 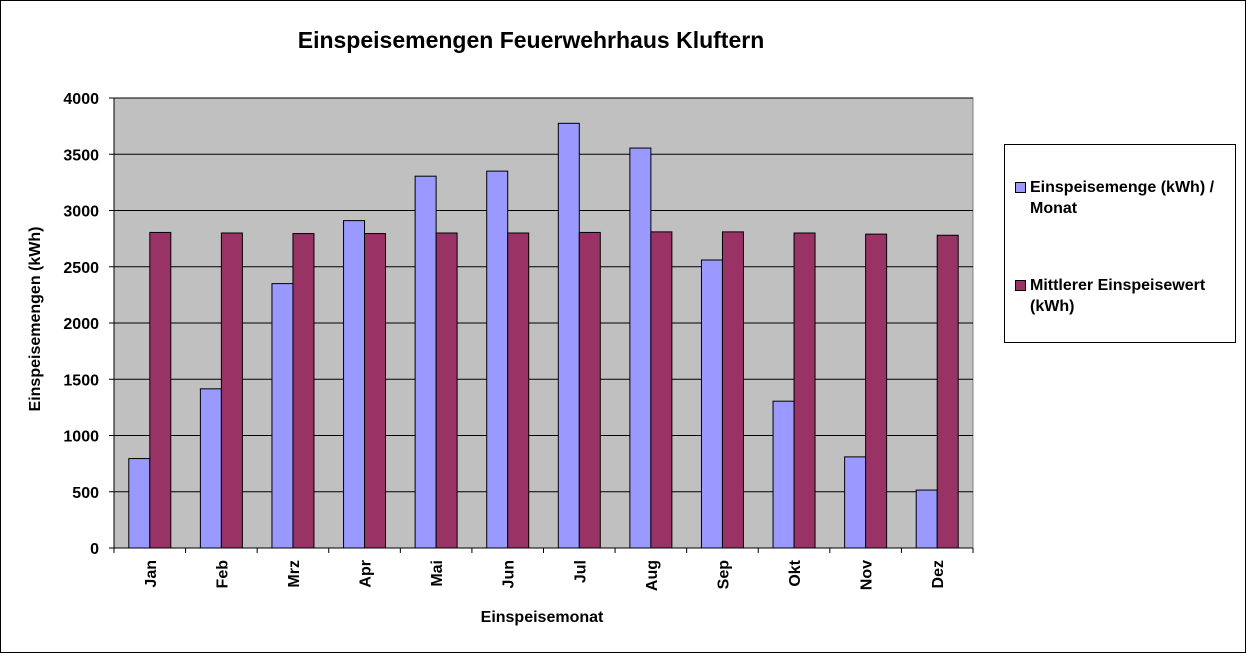 I want to click on x-tick-label: Dez, so click(x=938, y=574).